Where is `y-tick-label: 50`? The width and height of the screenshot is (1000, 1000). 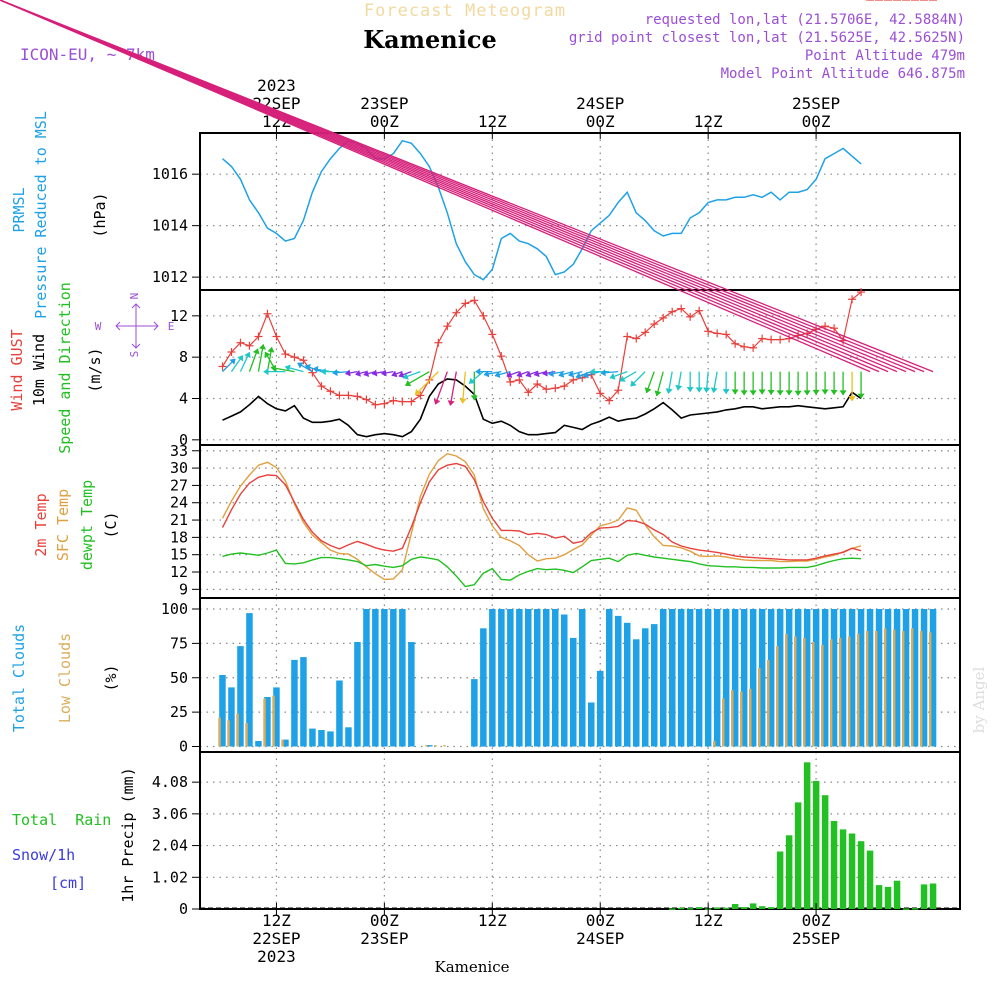
y-tick-label: 50 is located at coordinates (179, 678).